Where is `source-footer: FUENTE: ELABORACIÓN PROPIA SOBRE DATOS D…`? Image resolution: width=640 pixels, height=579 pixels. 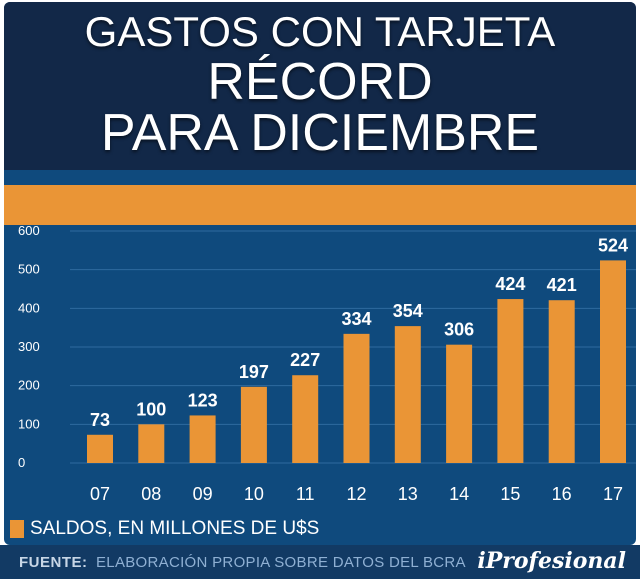
source-footer: FUENTE: ELABORACIÓN PROPIA SOBRE DATOS D… is located at coordinates (320, 562).